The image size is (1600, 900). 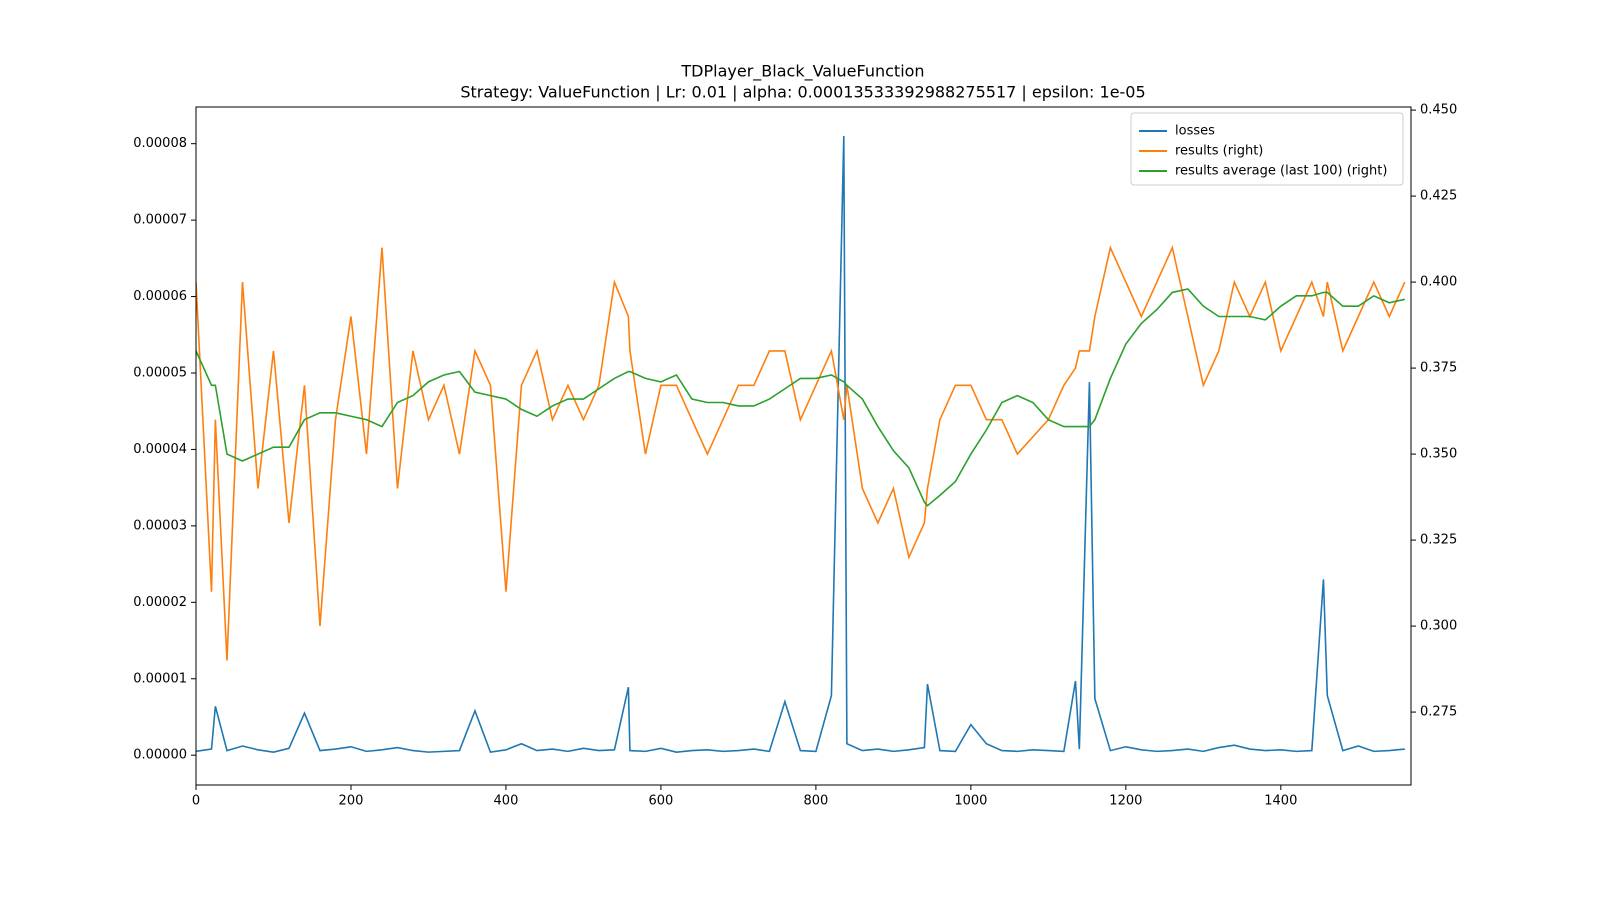 What do you see at coordinates (1267, 149) in the screenshot?
I see `legend-box` at bounding box center [1267, 149].